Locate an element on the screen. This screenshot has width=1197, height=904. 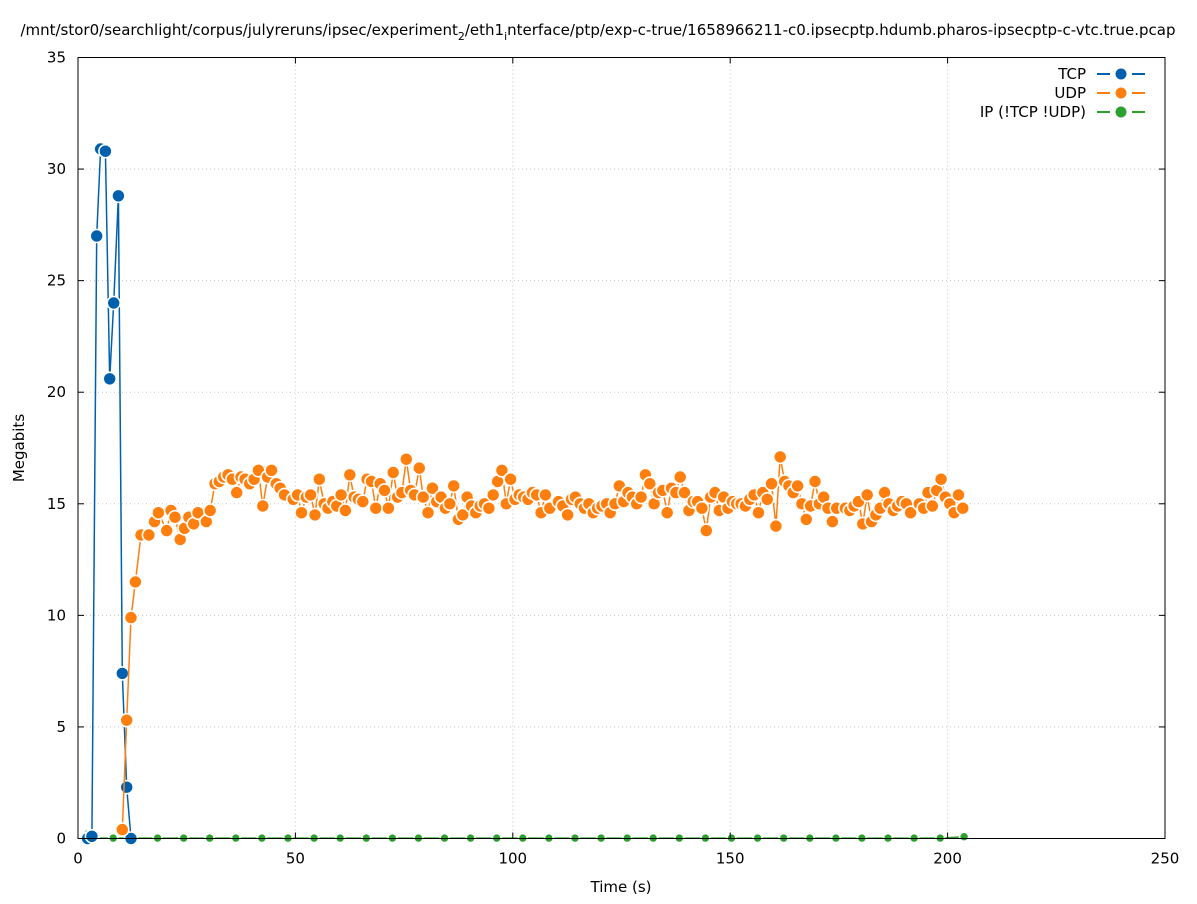
x-tick-label: 0 is located at coordinates (78, 859).